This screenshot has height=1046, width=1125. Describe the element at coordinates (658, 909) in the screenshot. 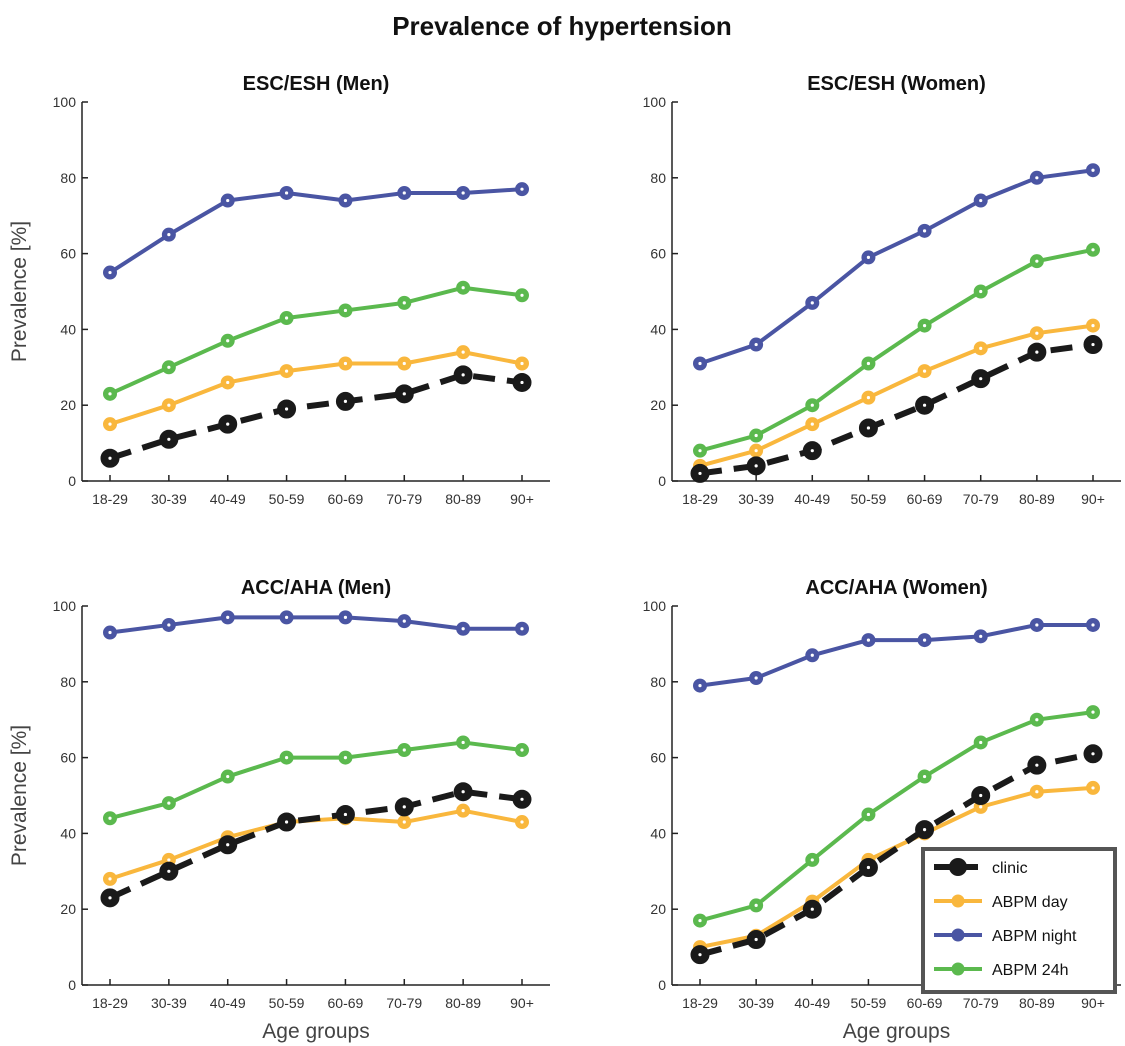

I see `y-tick-label: 20` at that location.